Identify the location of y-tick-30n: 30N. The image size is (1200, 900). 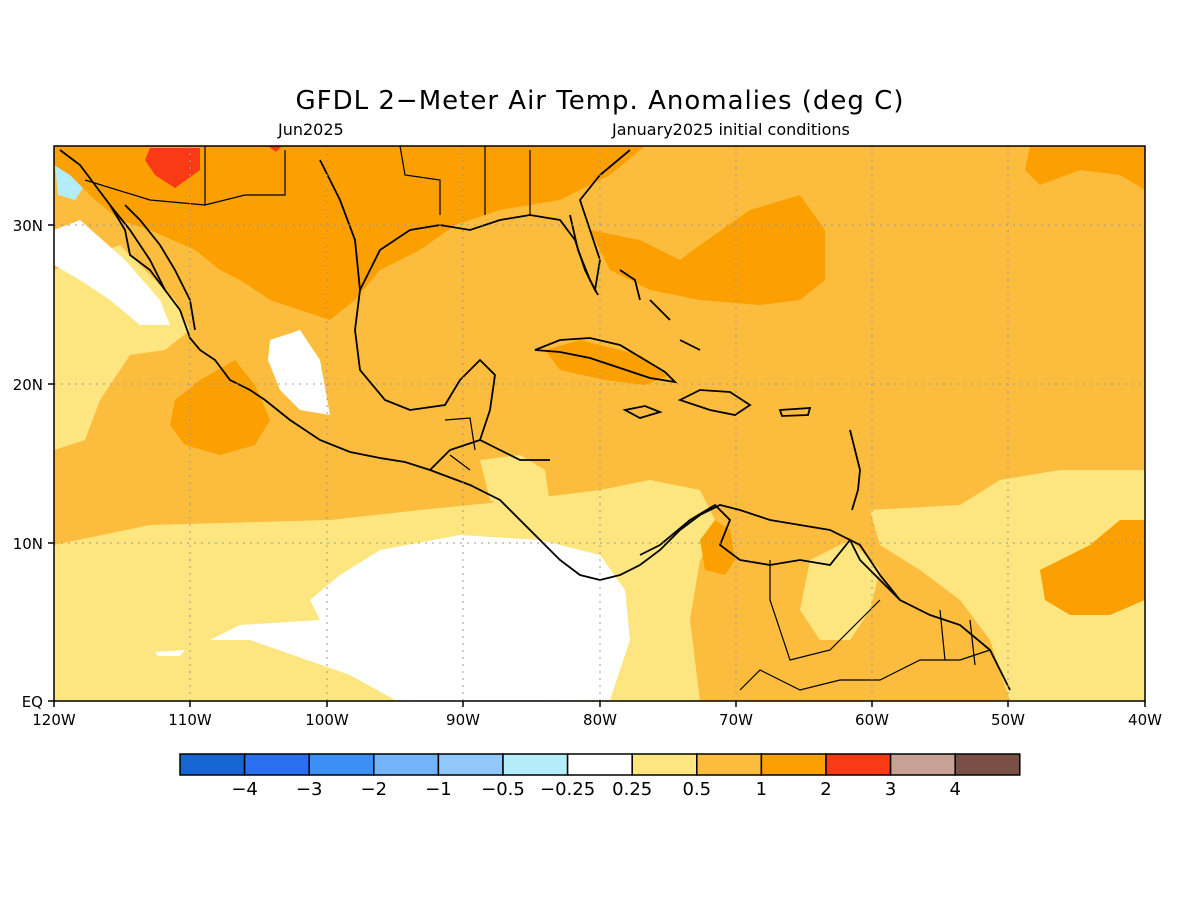
(28, 226).